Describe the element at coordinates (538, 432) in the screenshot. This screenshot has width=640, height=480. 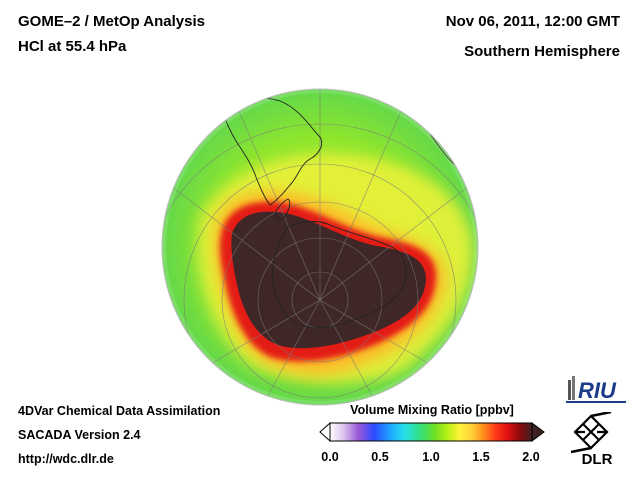
I see `colorbar-max-arrow` at that location.